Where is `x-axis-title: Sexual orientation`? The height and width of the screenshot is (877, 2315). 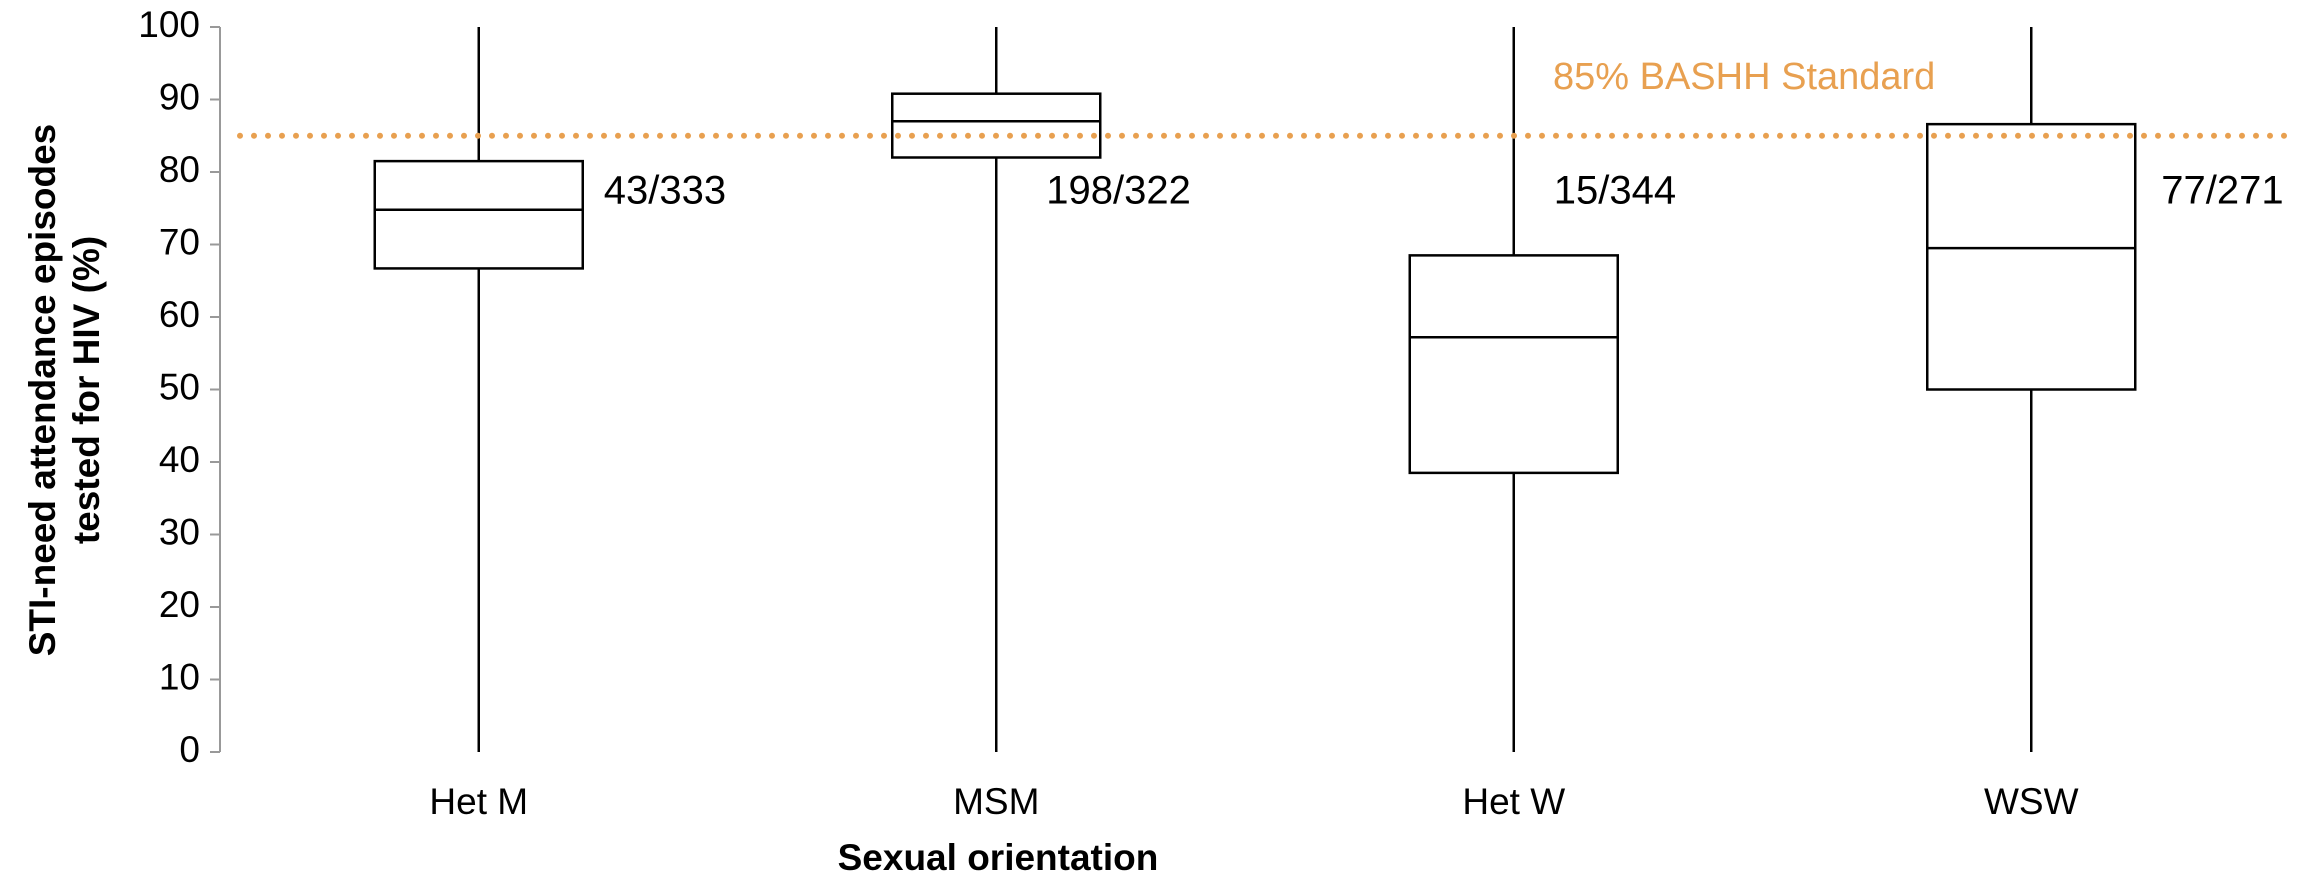
x-axis-title: Sexual orientation is located at coordinates (998, 857).